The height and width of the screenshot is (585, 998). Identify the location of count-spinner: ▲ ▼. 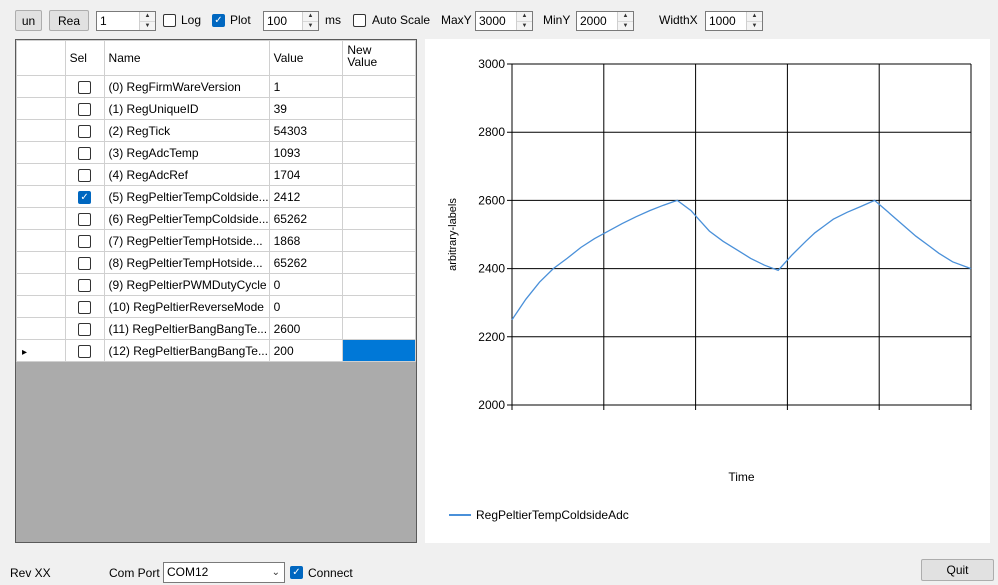
(147, 21).